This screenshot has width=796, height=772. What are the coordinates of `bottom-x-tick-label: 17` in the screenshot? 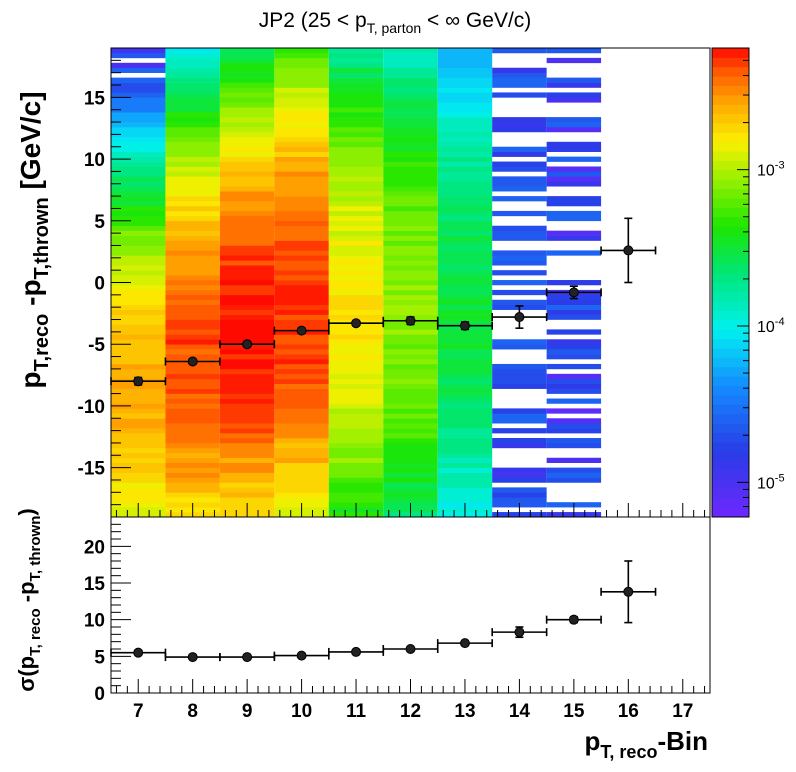 It's located at (682, 711).